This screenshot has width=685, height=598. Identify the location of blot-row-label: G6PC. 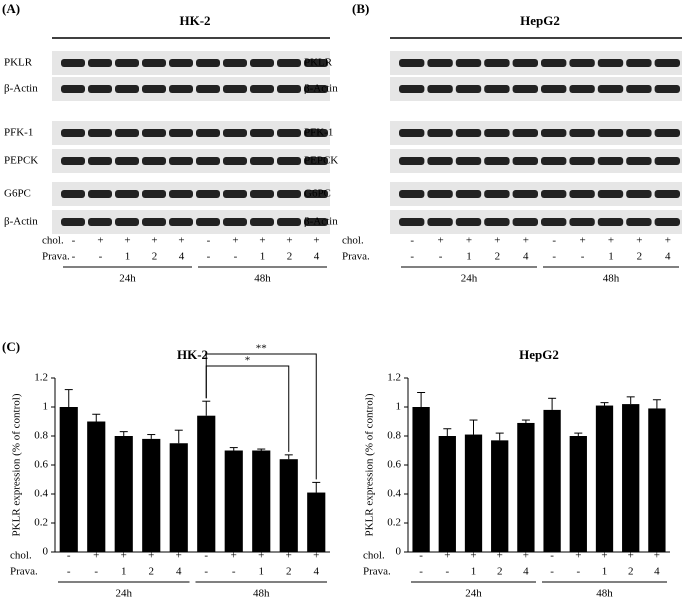
(317, 194).